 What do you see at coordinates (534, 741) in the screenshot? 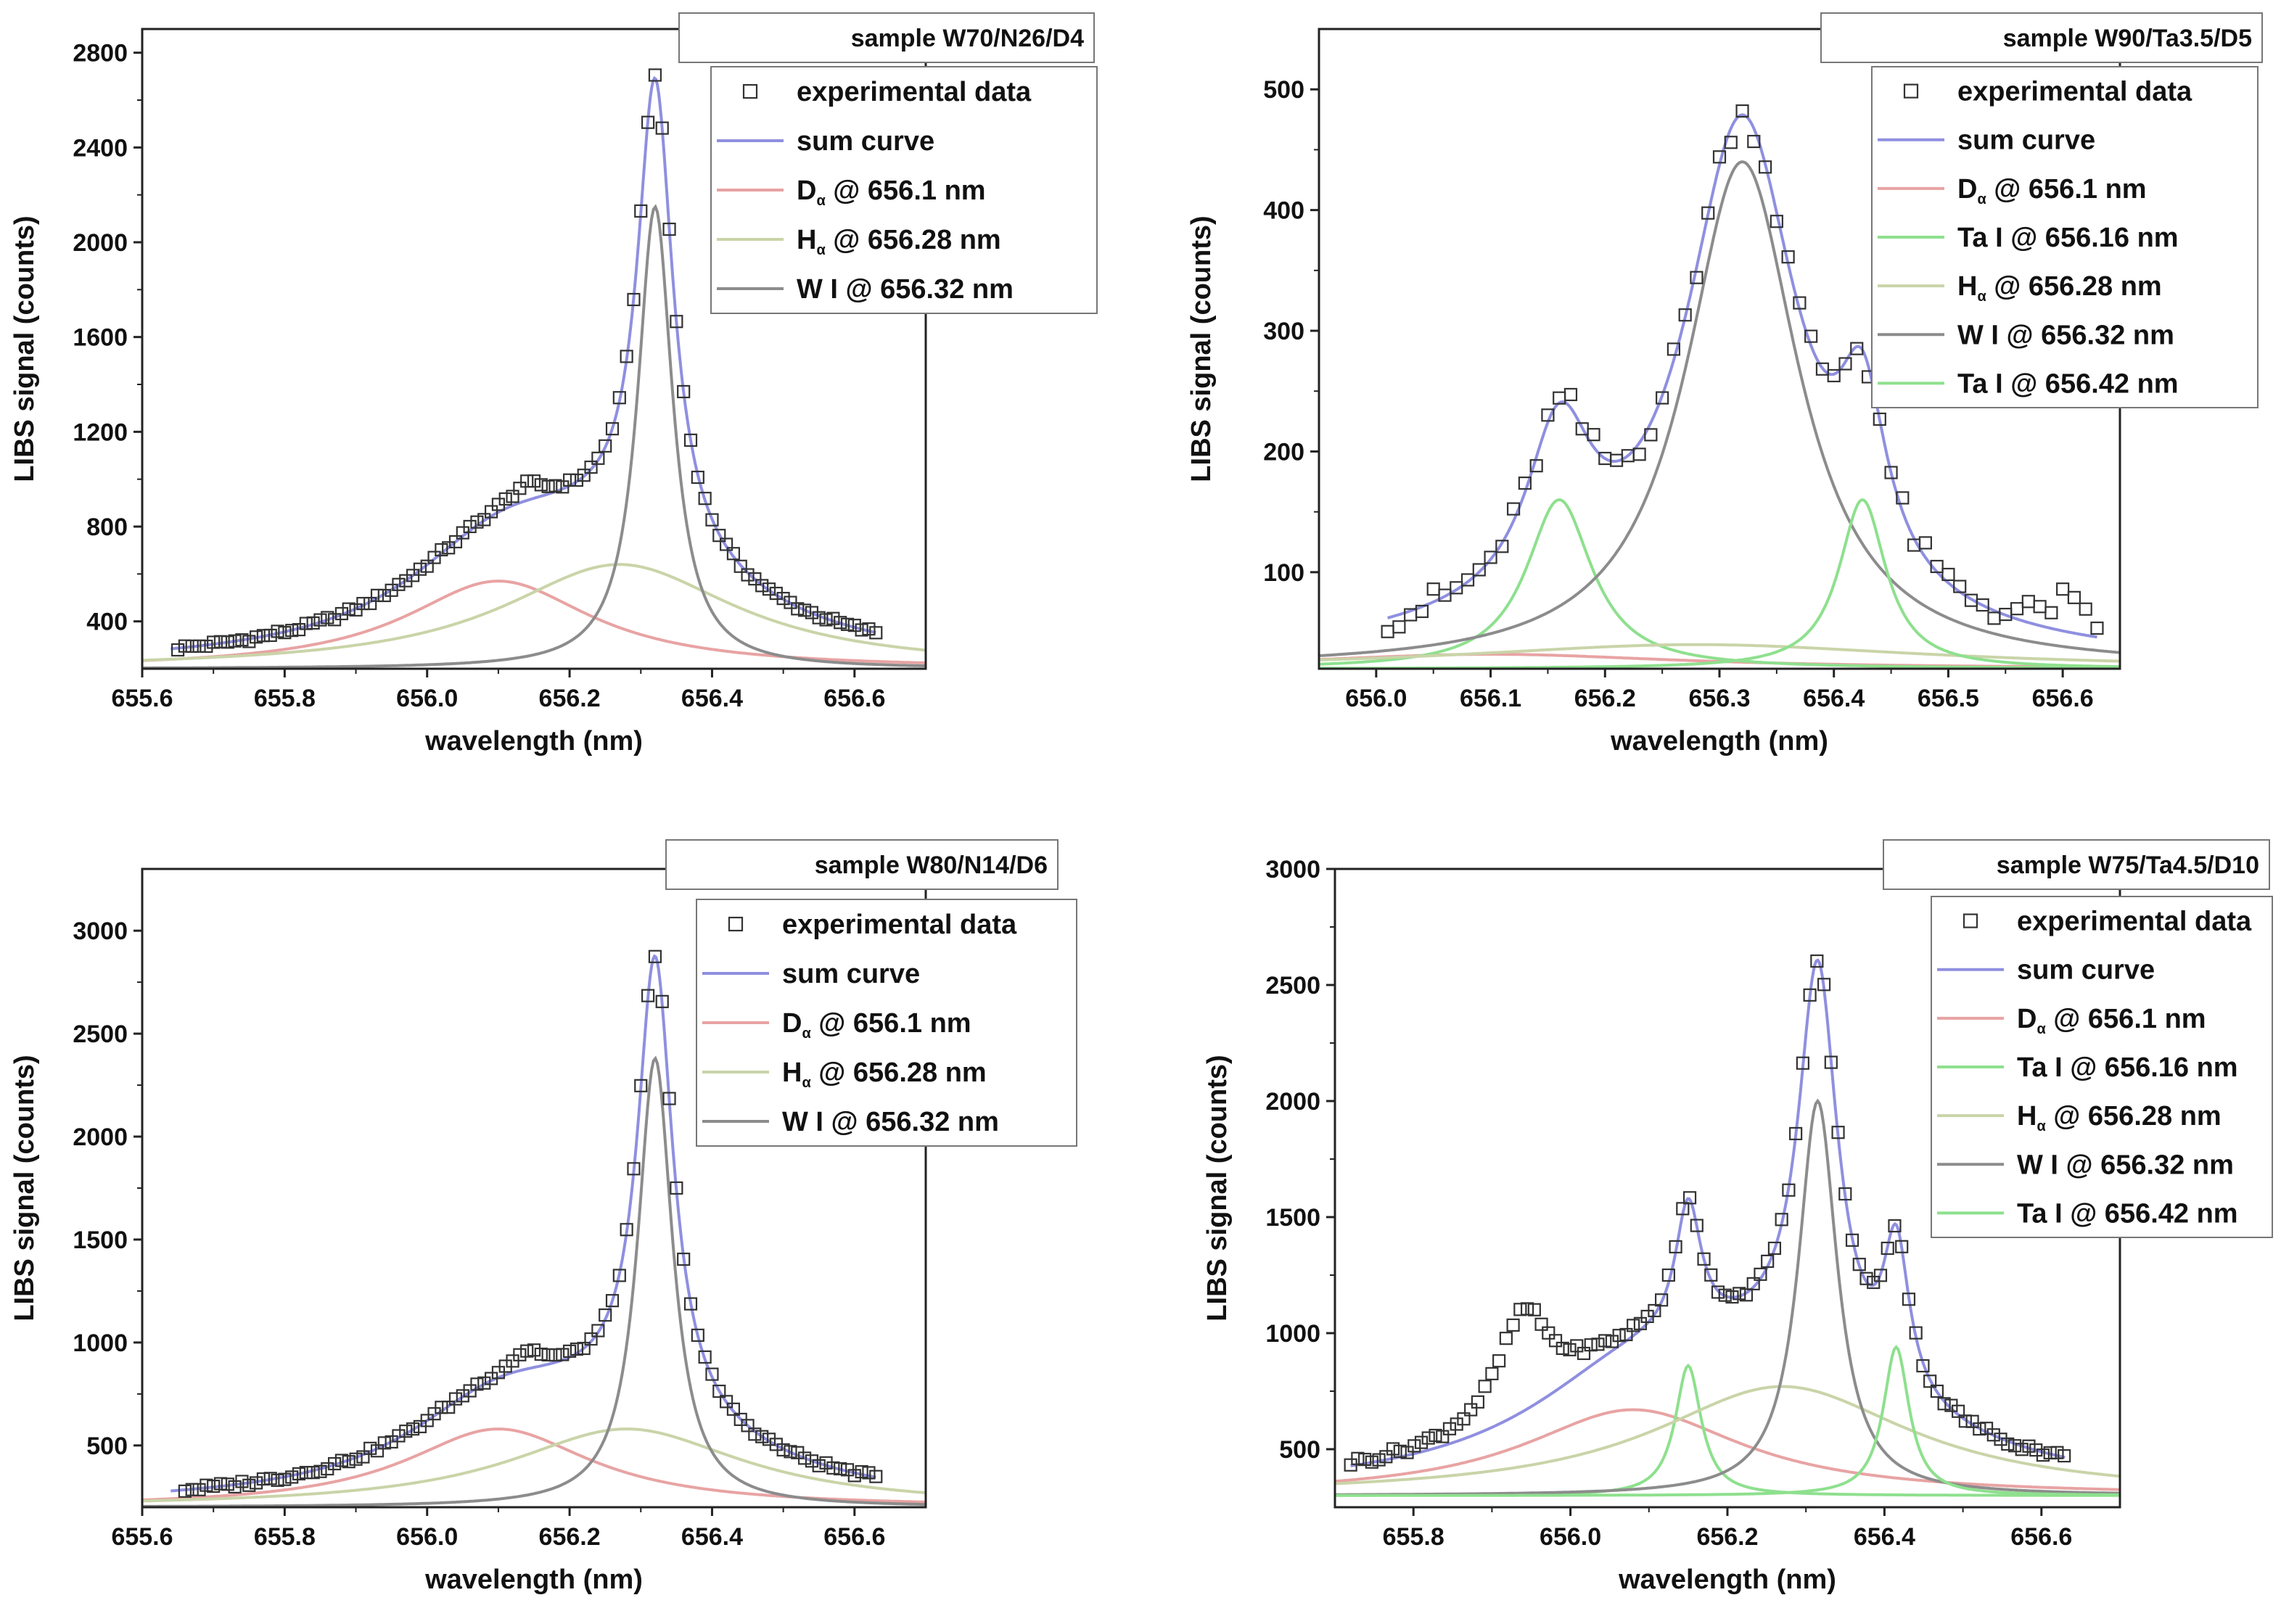
I see `x-axis-title: wavelength (nm)` at bounding box center [534, 741].